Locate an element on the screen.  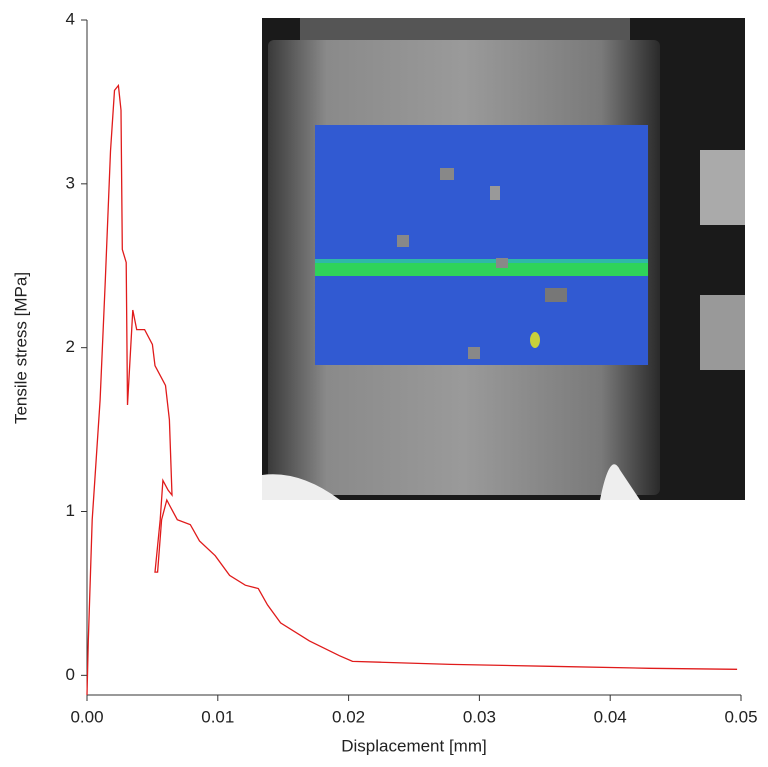
x-axis-label: Displacement [mm] is located at coordinates (413, 745).